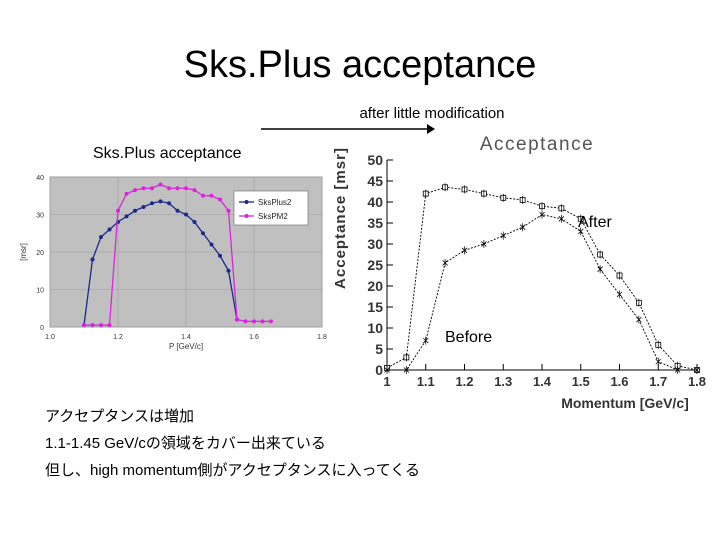 The height and width of the screenshot is (540, 720). Describe the element at coordinates (119, 416) in the screenshot. I see `note-acceptance-increase: アクセプタンスは増加` at that location.